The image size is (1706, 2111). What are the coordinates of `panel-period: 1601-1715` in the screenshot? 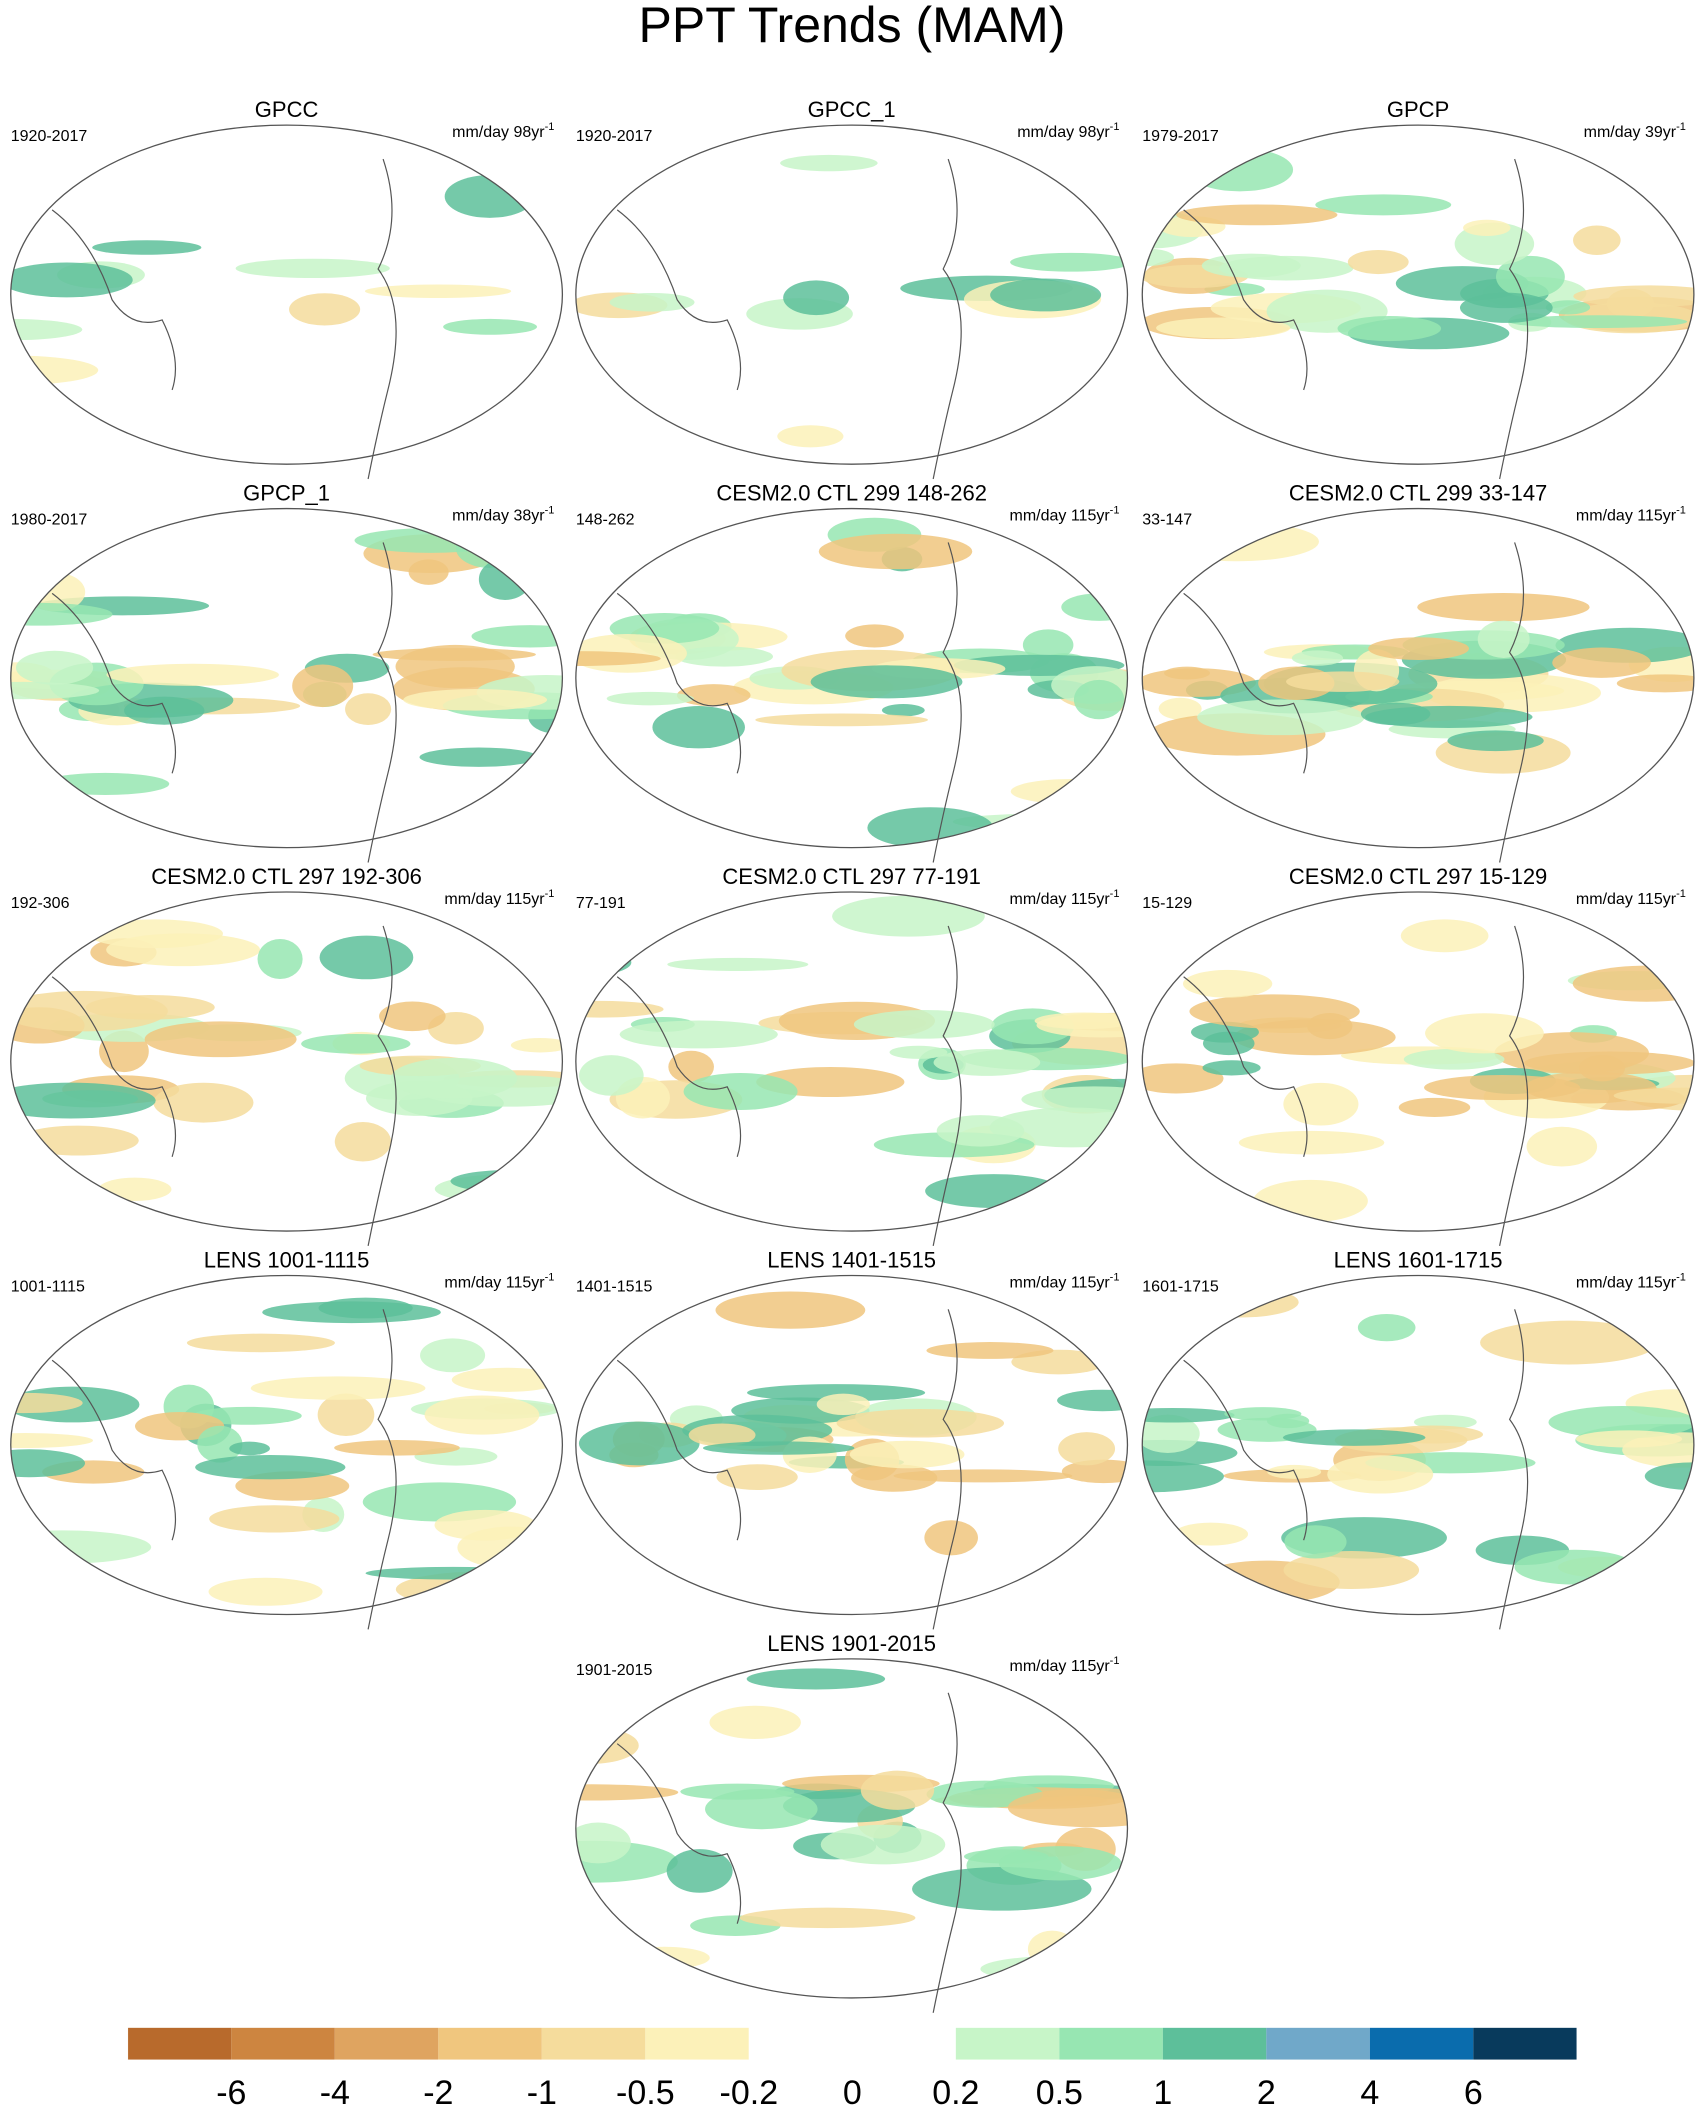 It's located at (1180, 1286).